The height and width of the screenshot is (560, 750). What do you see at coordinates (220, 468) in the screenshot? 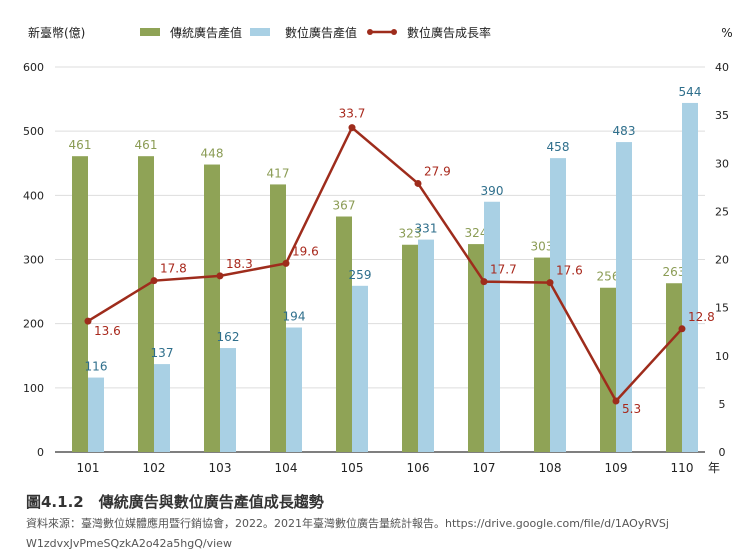
I see `x-tick-label: 103` at bounding box center [220, 468].